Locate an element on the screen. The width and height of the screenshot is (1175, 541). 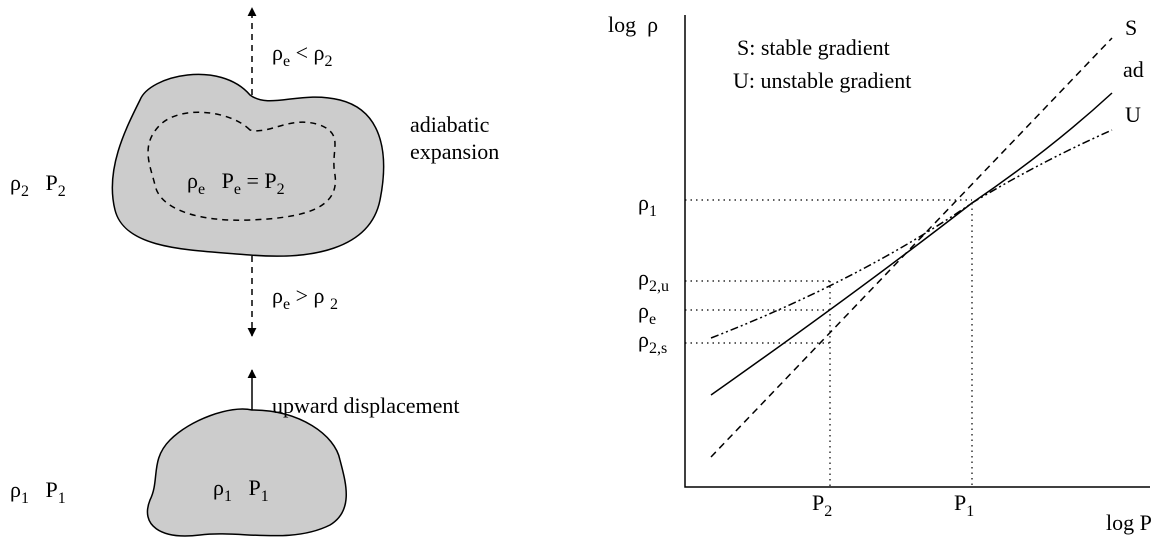
x-axis-label: log P is located at coordinates (1129, 522).